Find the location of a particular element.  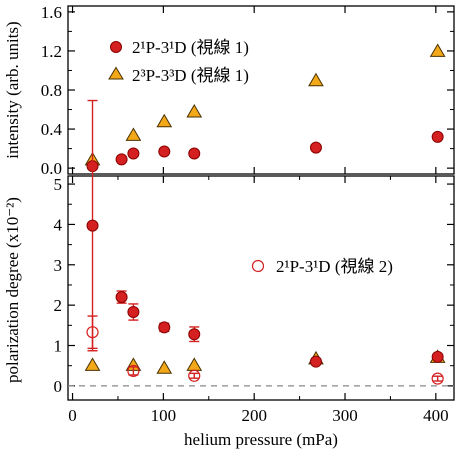

y-tick-label: 1.2 is located at coordinates (51, 51).